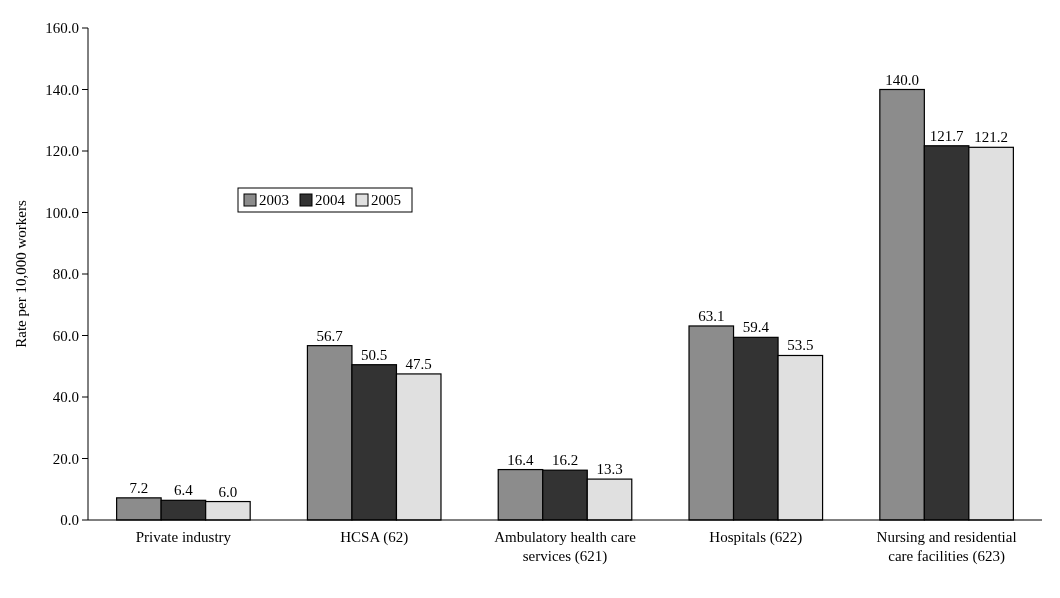 Image resolution: width=1060 pixels, height=598 pixels. Describe the element at coordinates (139, 487) in the screenshot. I see `data-label: 7.2` at that location.